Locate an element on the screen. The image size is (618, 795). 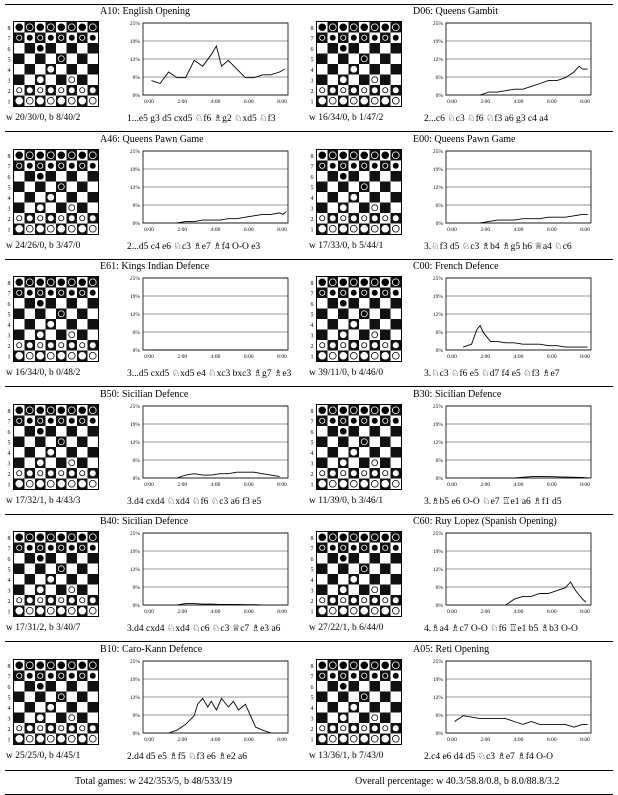
move-sequence: 2.d4 d5 e5 ♗f5 ♘f3 e6 ♗e2 a6 is located at coordinates (187, 757).